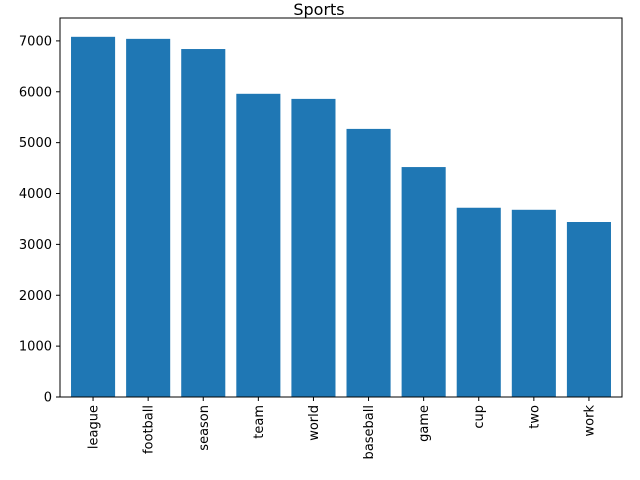  What do you see at coordinates (369, 432) in the screenshot?
I see `x-tick-label: baseball` at bounding box center [369, 432].